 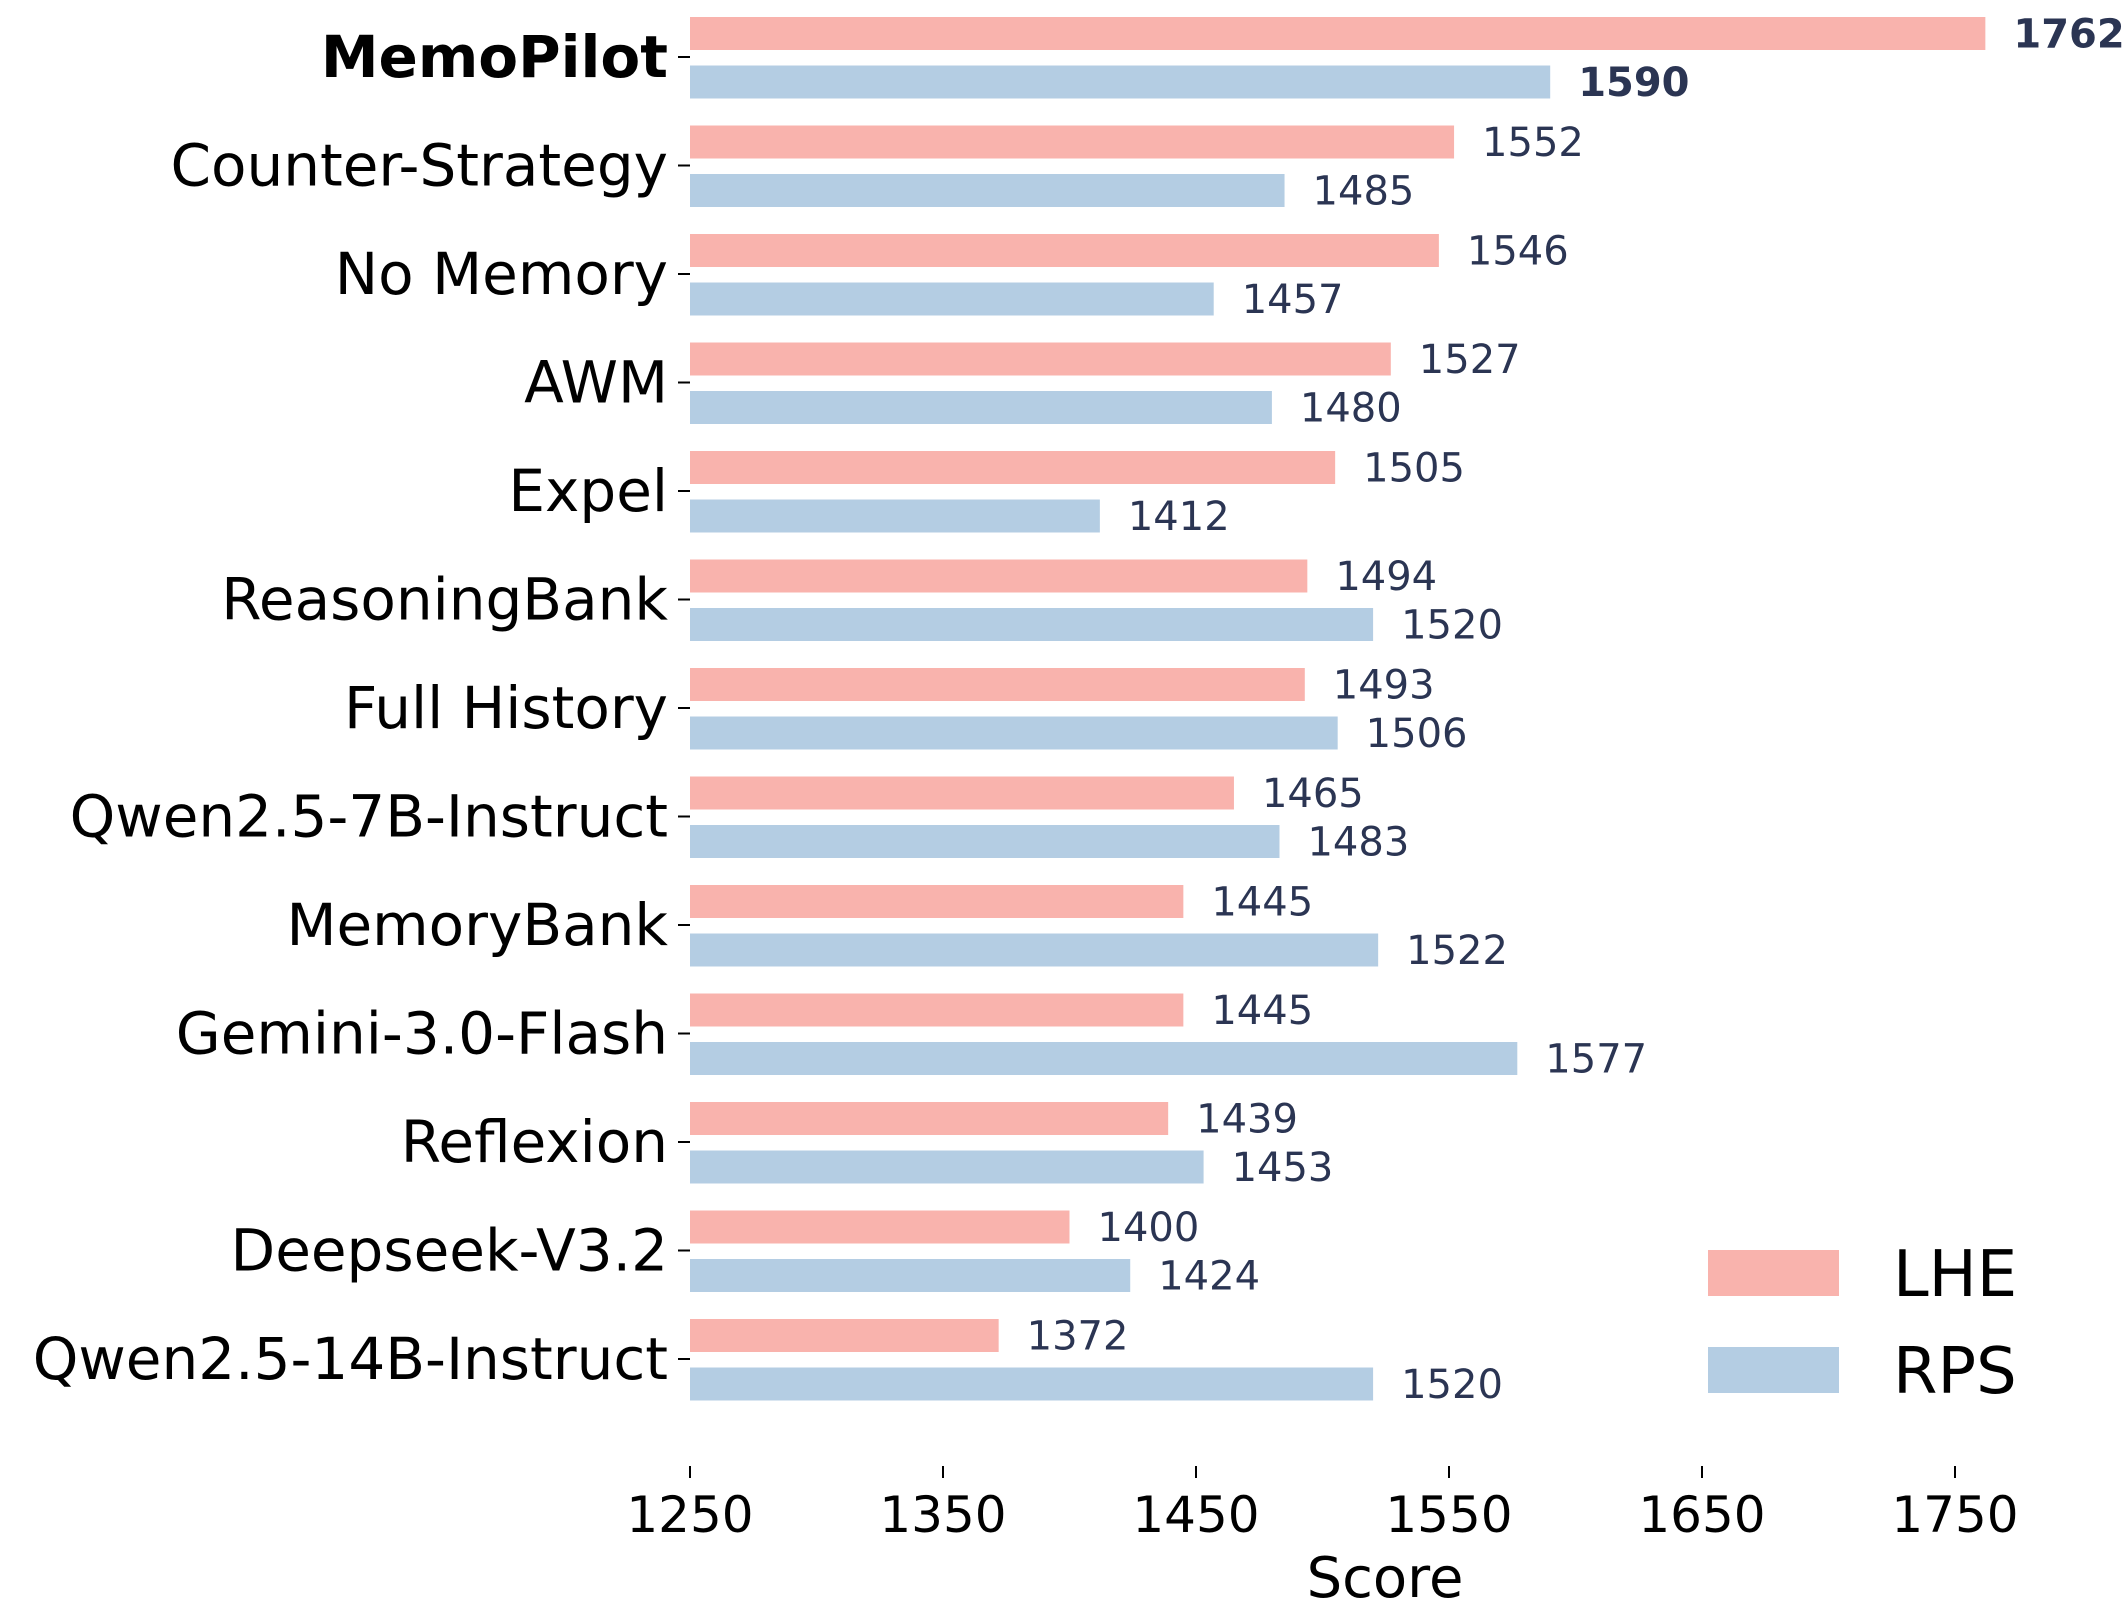 What do you see at coordinates (1385, 1576) in the screenshot?
I see `x-axis-title: Score` at bounding box center [1385, 1576].